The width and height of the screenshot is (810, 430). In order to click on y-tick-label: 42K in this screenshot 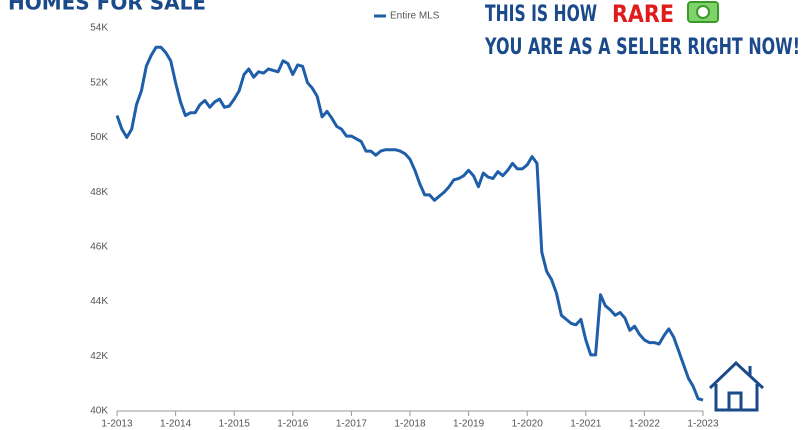, I will do `click(99, 356)`.